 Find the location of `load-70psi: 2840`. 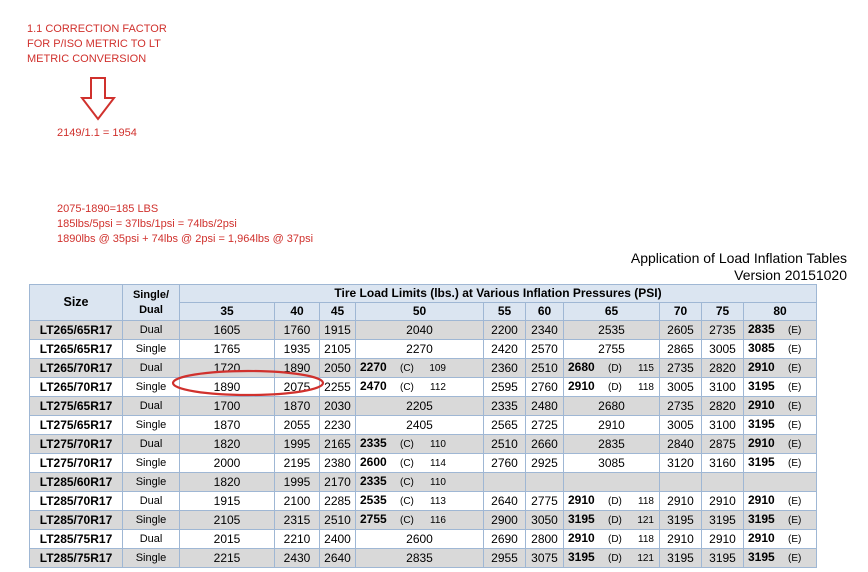

load-70psi: 2840 is located at coordinates (680, 444).